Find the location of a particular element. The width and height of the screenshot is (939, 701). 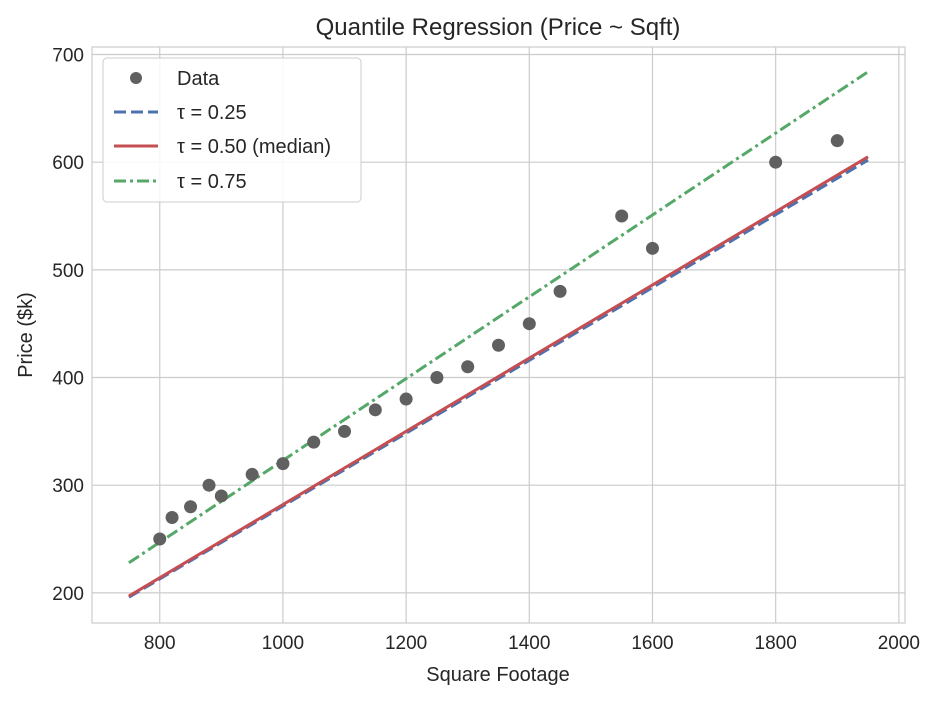

legend-box is located at coordinates (232, 130).